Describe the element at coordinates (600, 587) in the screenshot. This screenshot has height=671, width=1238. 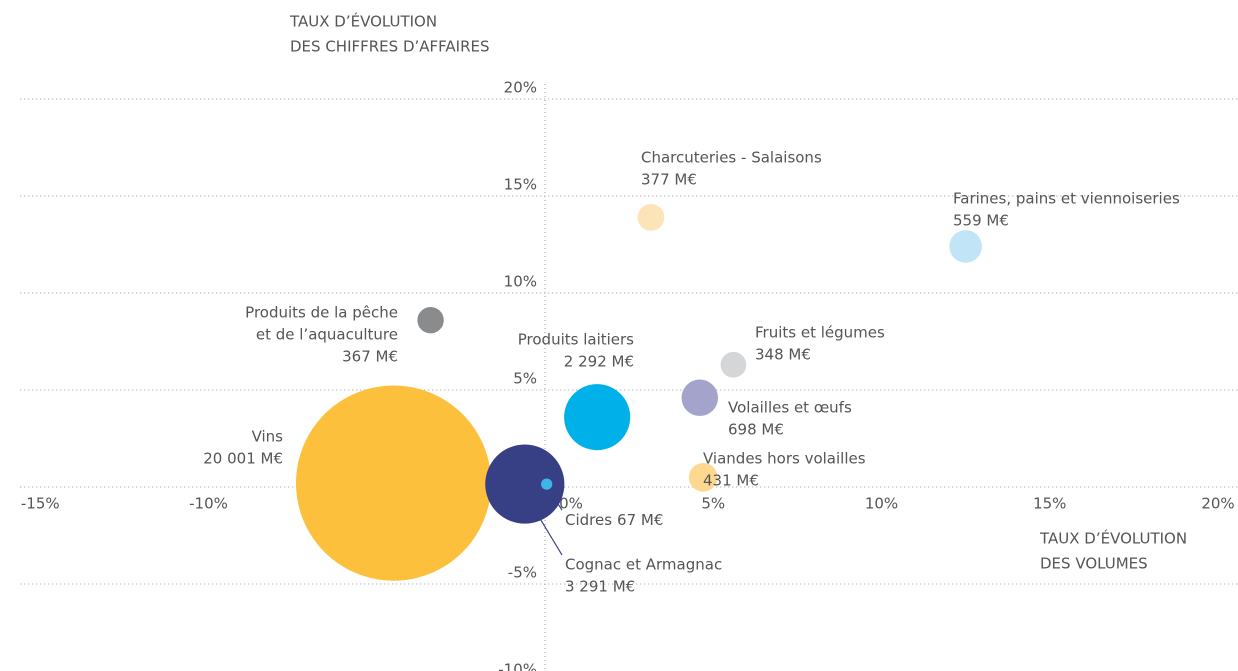
I see `bubble-value: 3 291 M€` at that location.